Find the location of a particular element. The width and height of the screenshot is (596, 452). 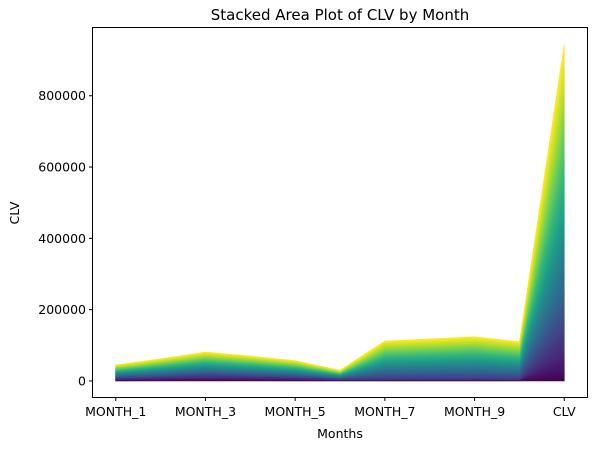

x-axis-label: Months is located at coordinates (340, 433).